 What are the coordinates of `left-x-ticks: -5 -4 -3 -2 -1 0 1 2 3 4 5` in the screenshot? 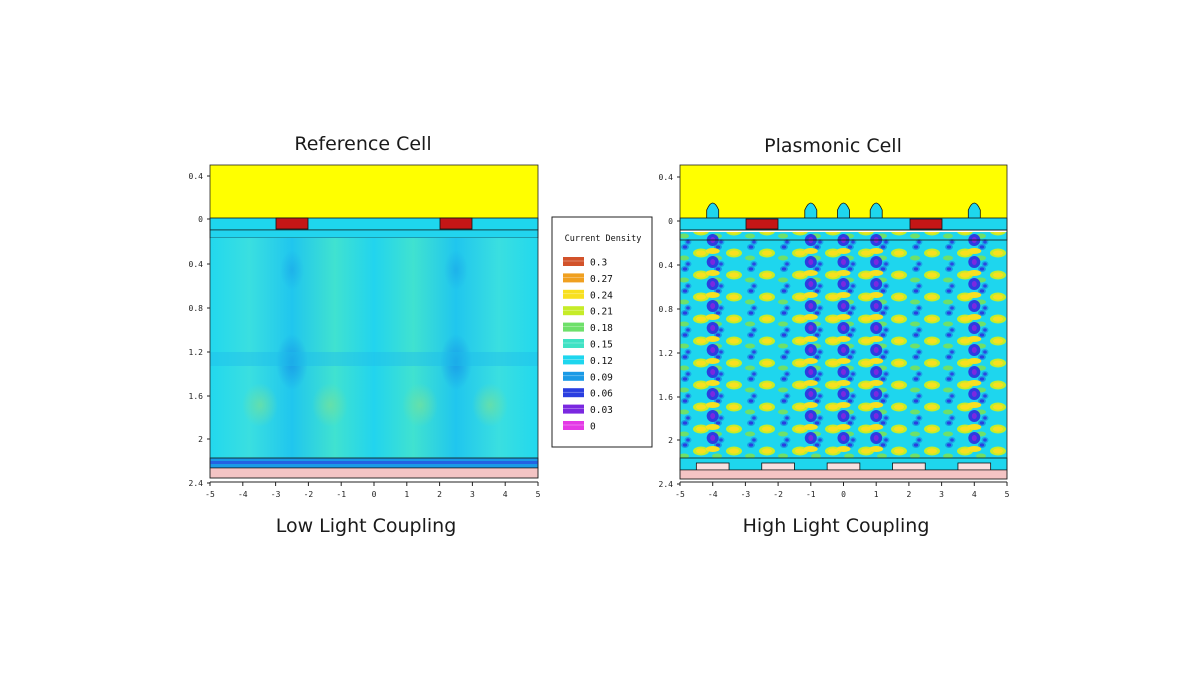 It's located at (373, 490).